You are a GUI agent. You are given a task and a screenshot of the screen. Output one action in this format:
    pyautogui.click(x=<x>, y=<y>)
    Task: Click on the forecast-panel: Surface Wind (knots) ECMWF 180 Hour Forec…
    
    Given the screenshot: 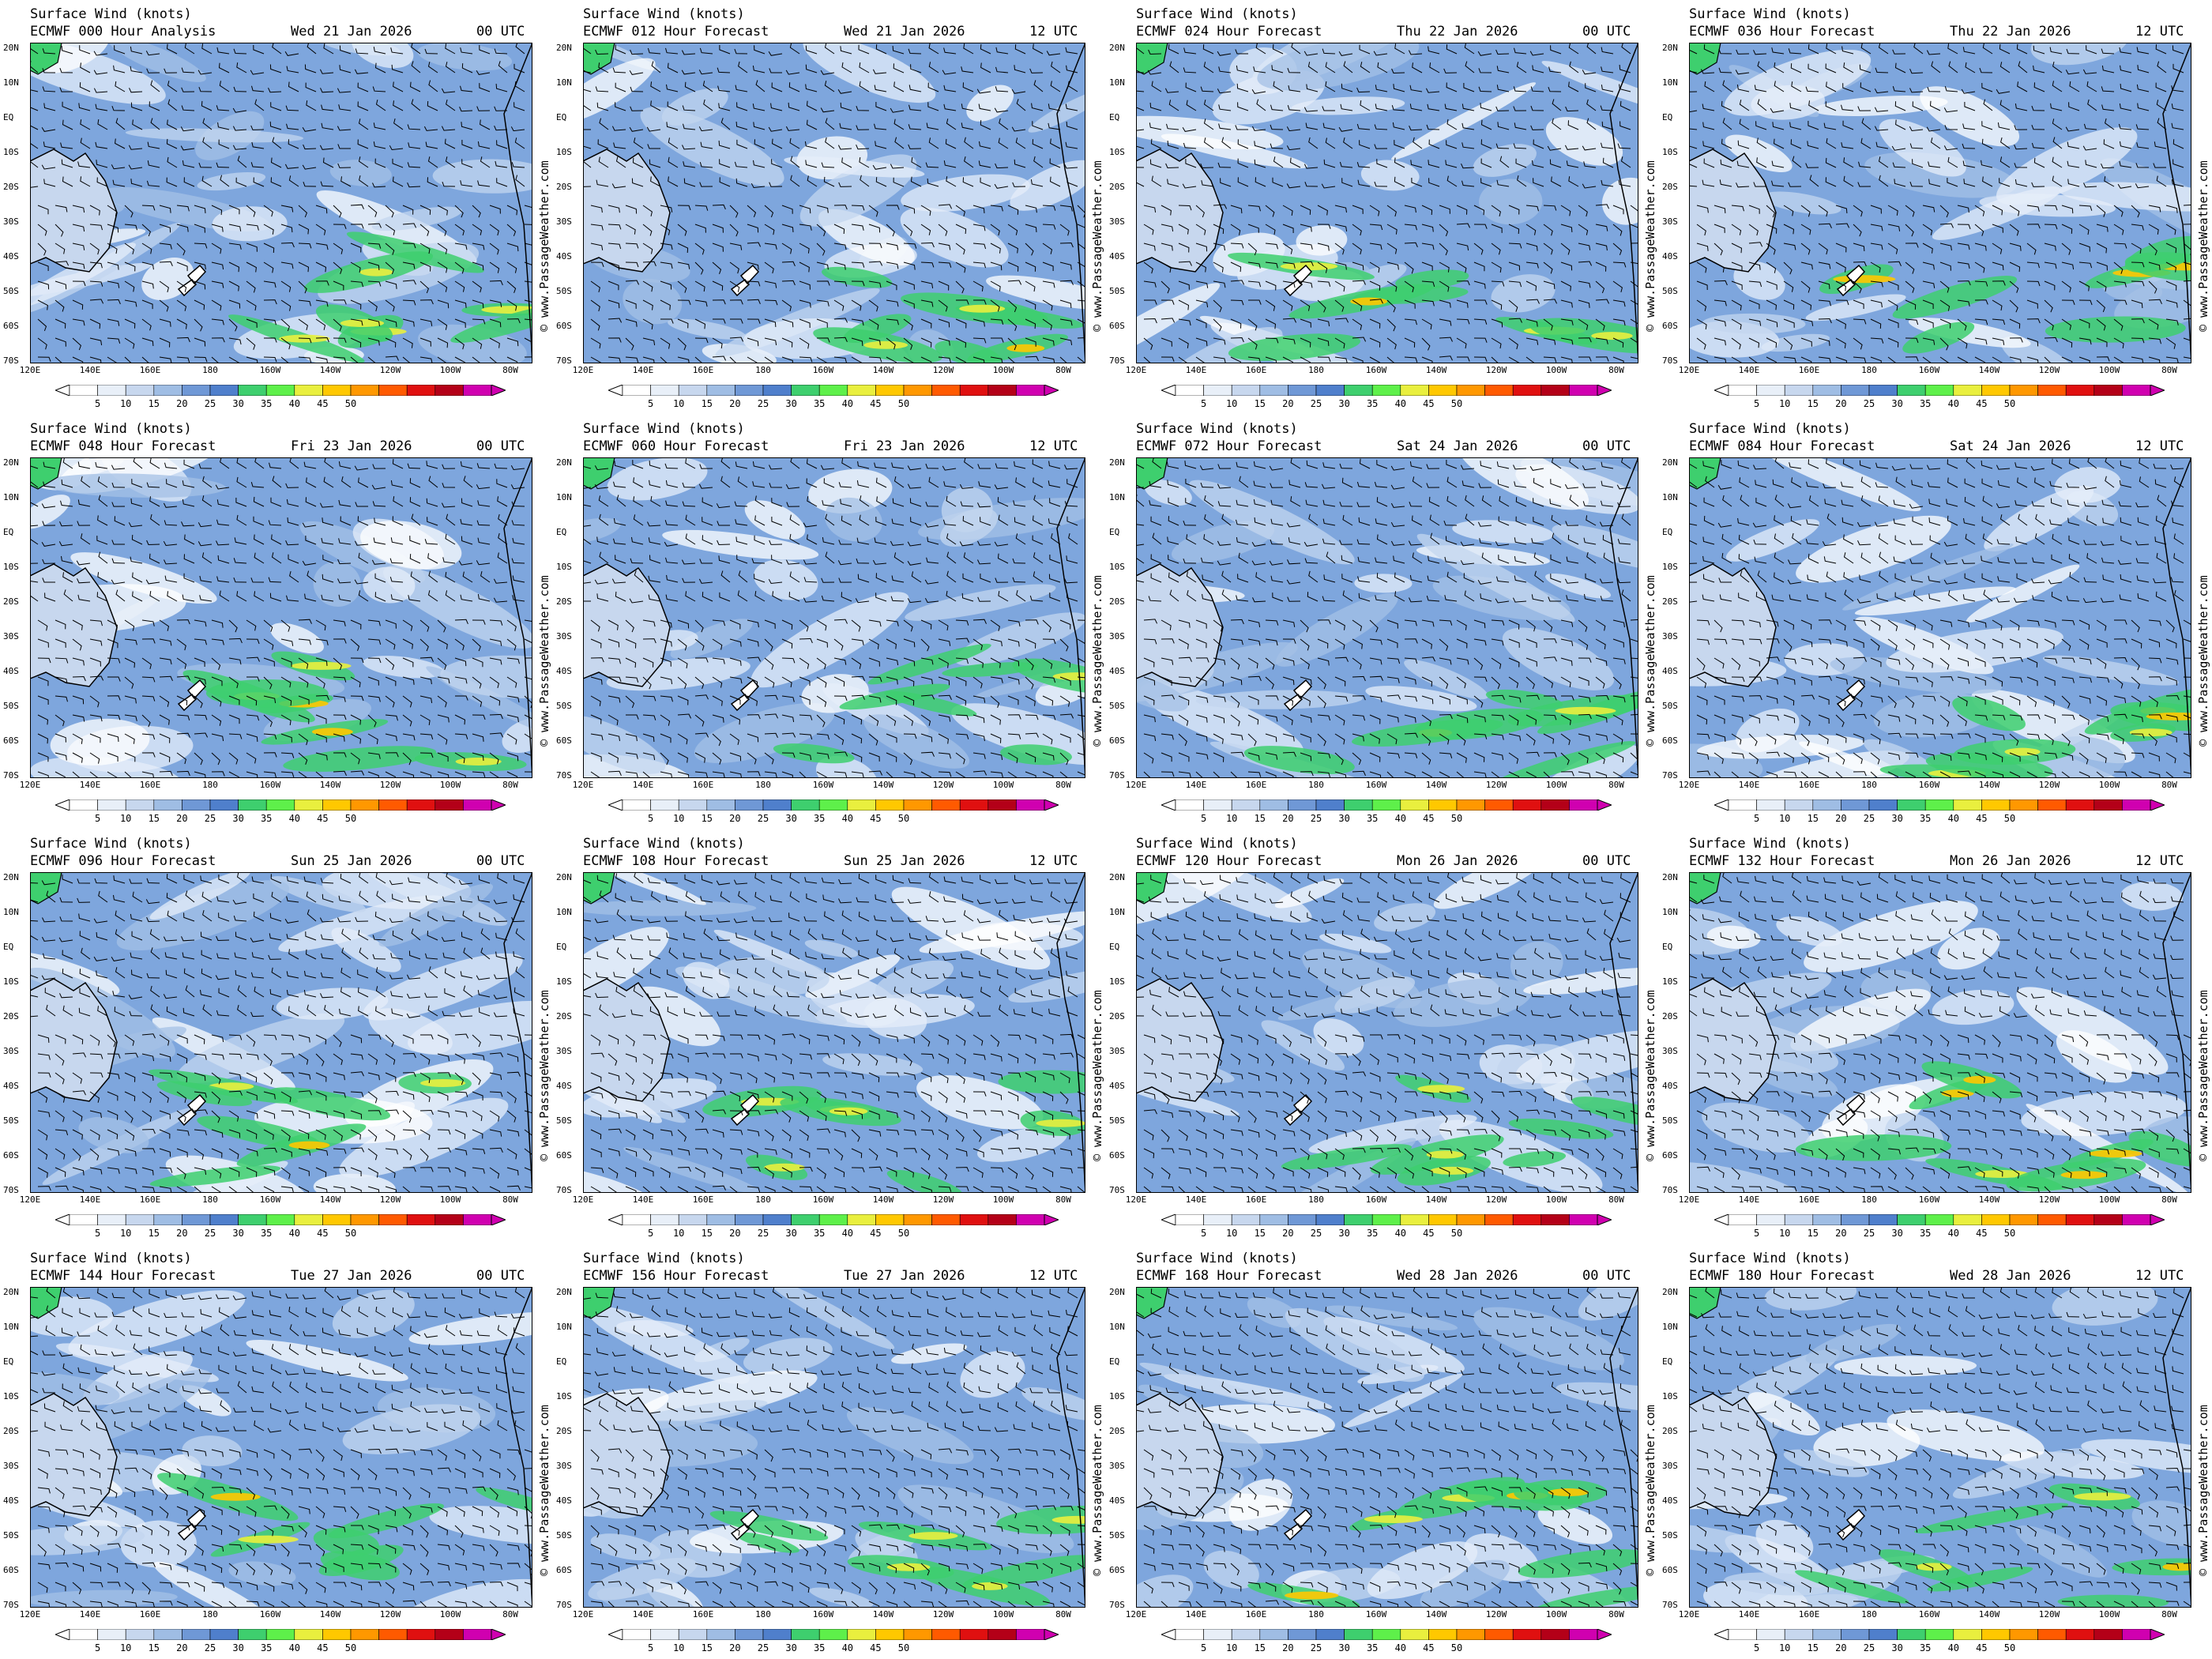 What is the action you would take?
    pyautogui.click(x=1935, y=1451)
    